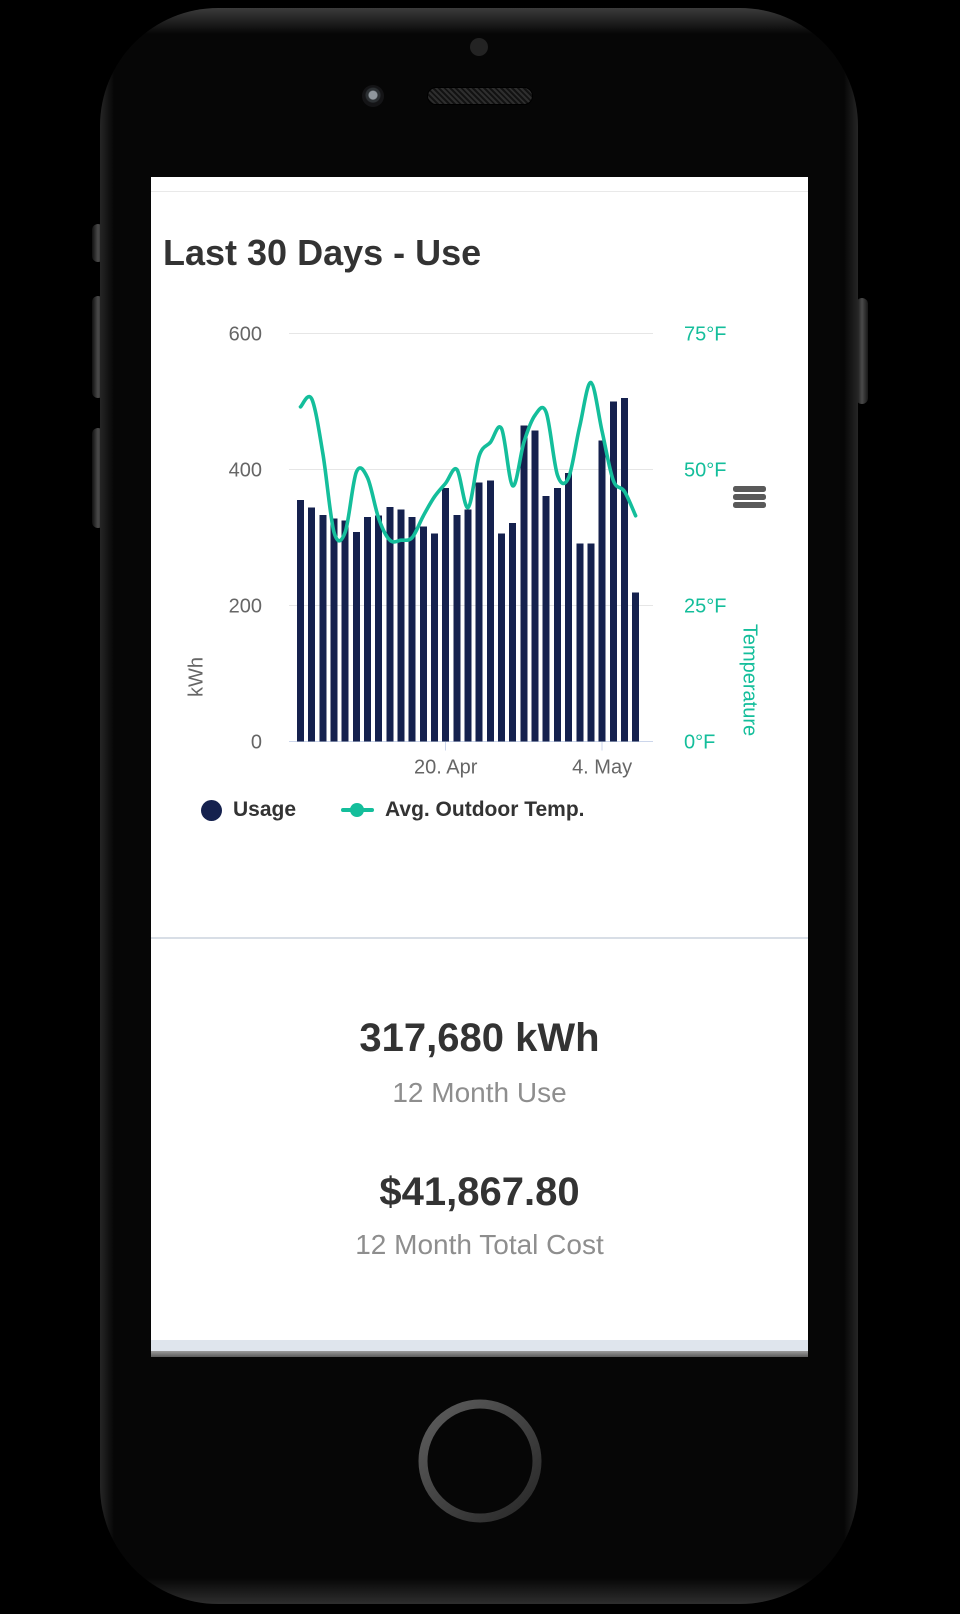 The image size is (960, 1614). What do you see at coordinates (699, 743) in the screenshot?
I see `y-axis-tick-label-temp: 0°F` at bounding box center [699, 743].